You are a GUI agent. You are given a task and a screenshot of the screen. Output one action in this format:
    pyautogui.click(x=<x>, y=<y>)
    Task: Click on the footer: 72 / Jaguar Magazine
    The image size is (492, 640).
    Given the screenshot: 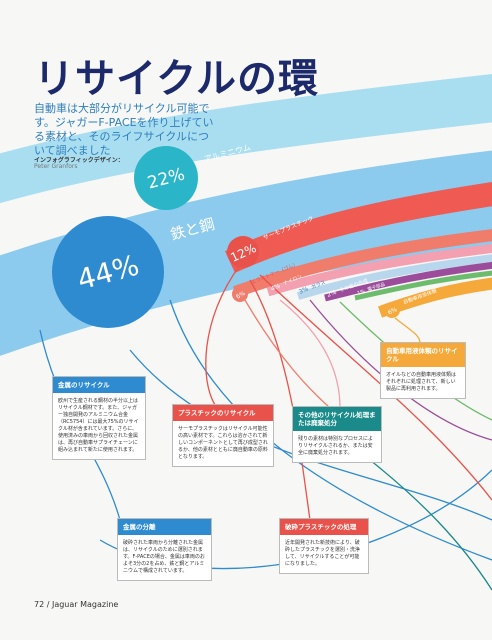 What is the action you would take?
    pyautogui.click(x=76, y=604)
    